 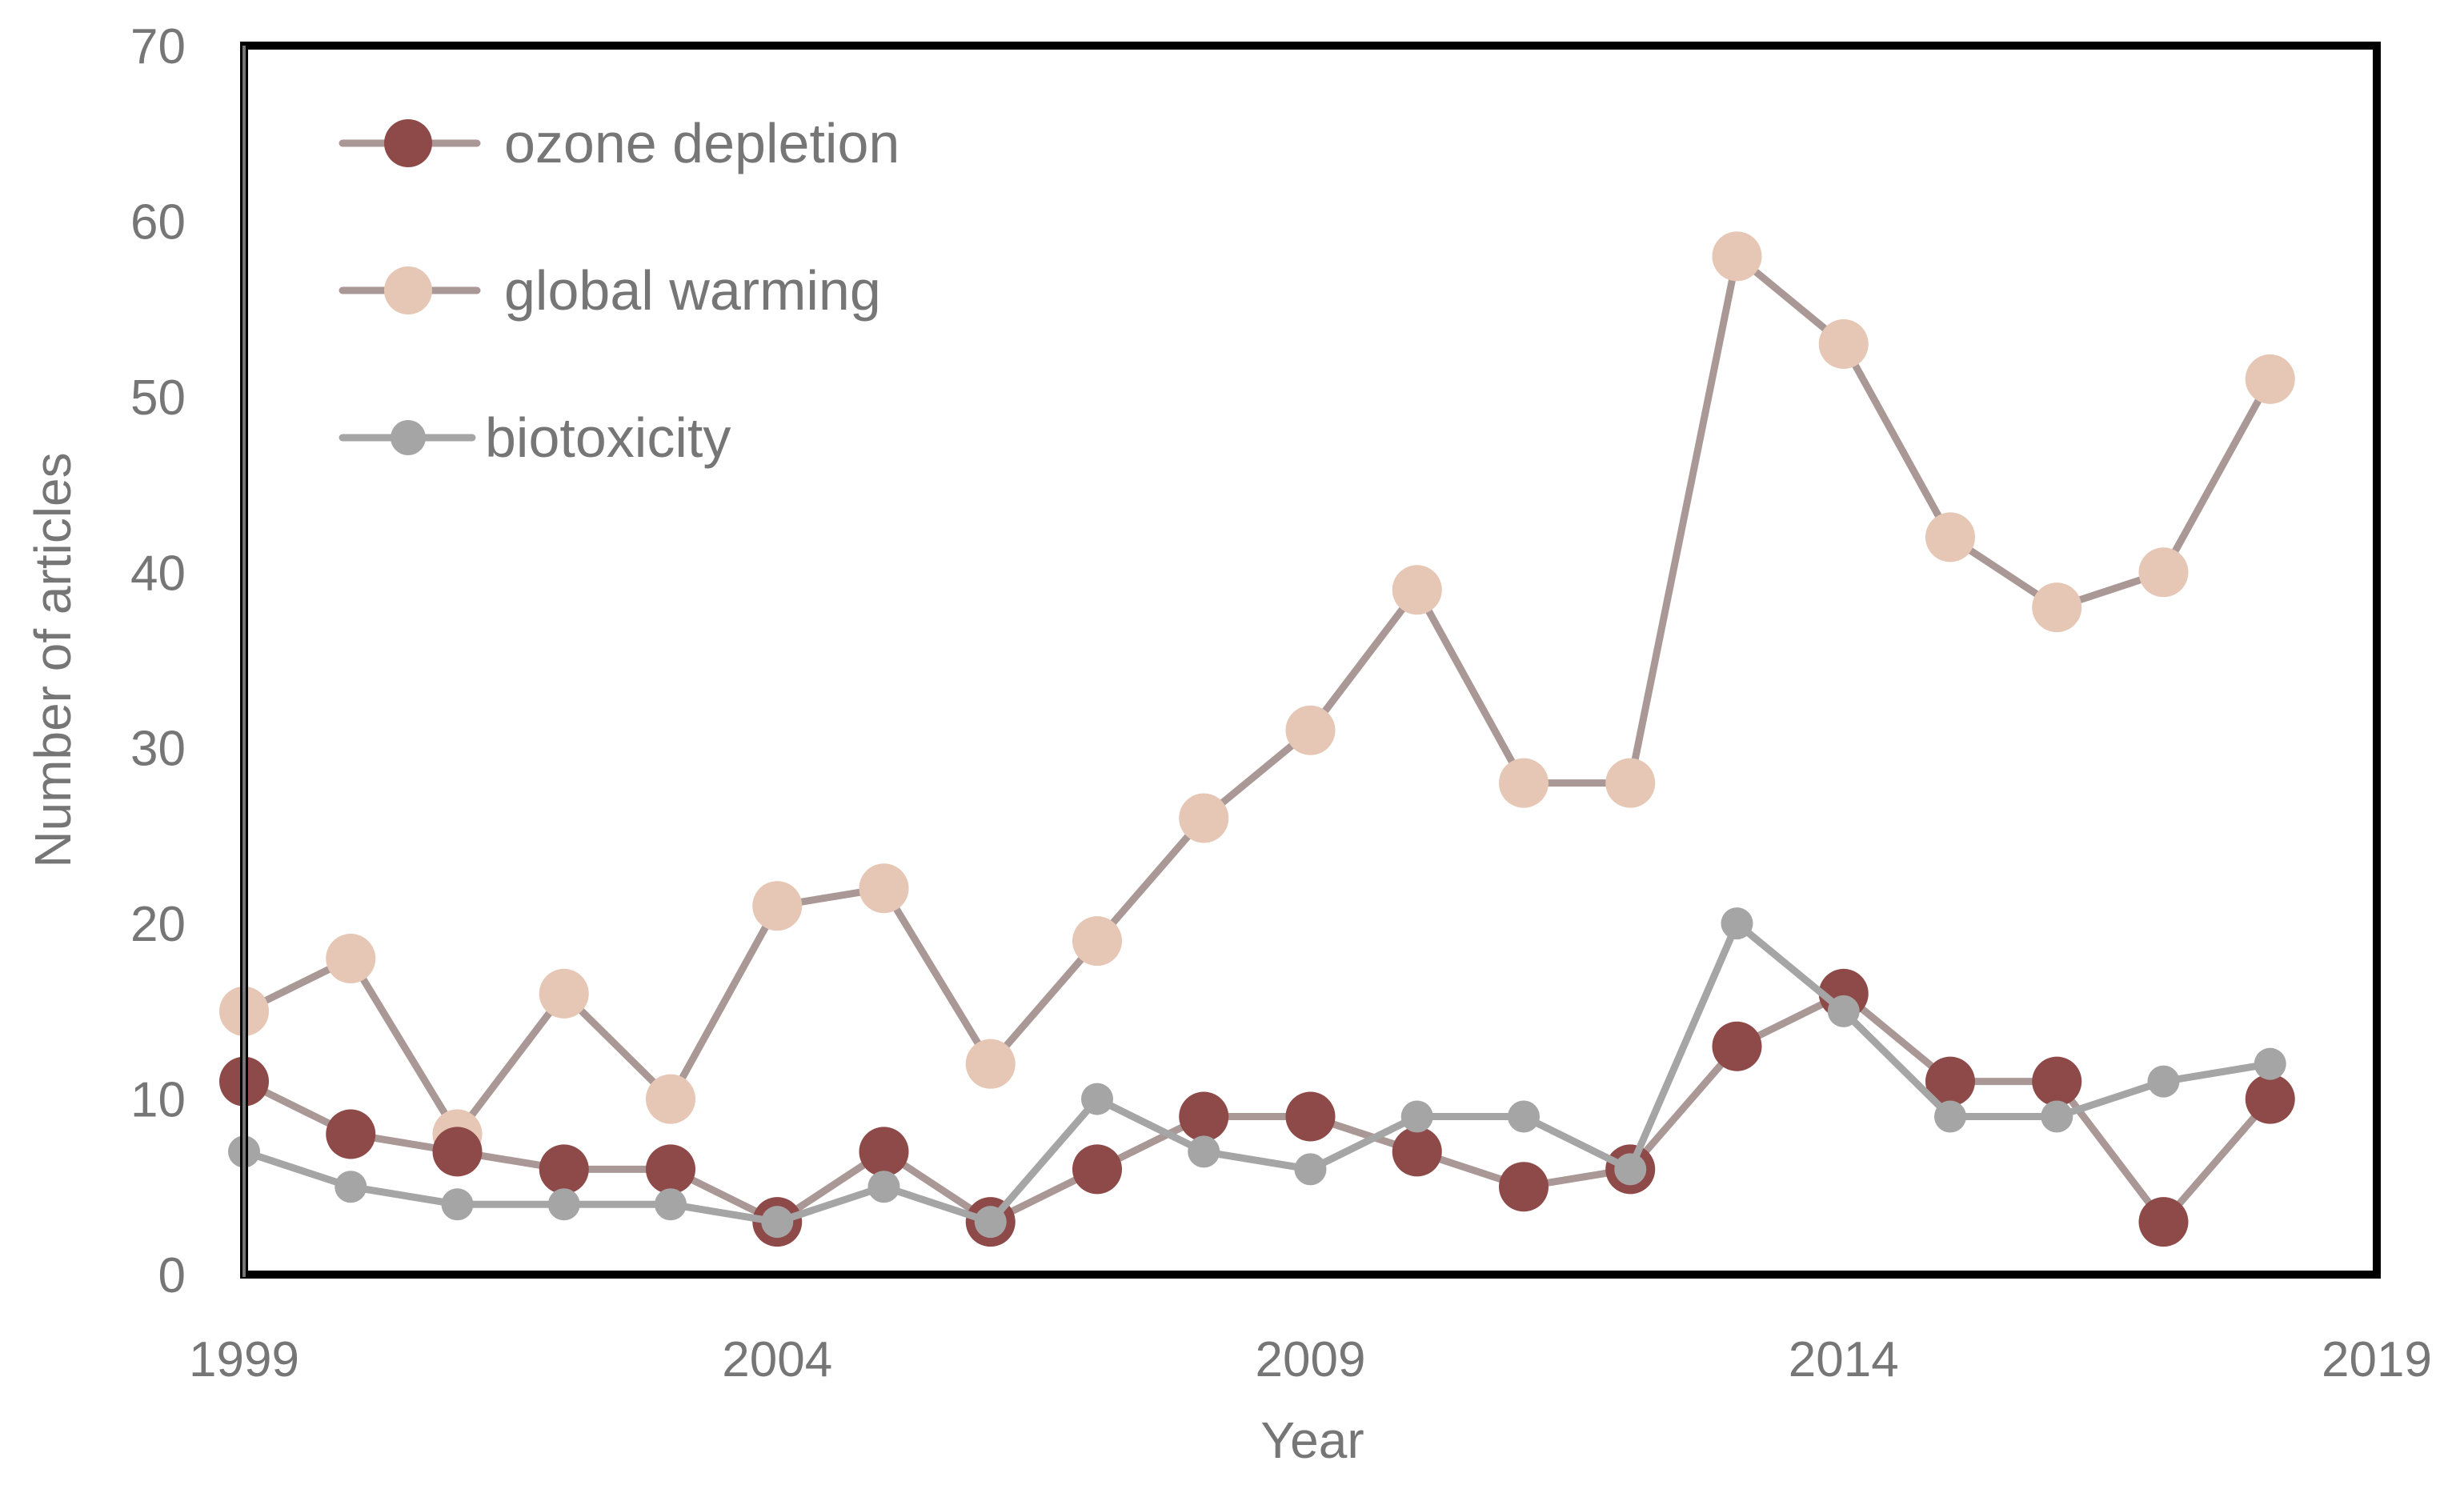 What do you see at coordinates (1844, 1359) in the screenshot?
I see `x-tick-label: 2014` at bounding box center [1844, 1359].